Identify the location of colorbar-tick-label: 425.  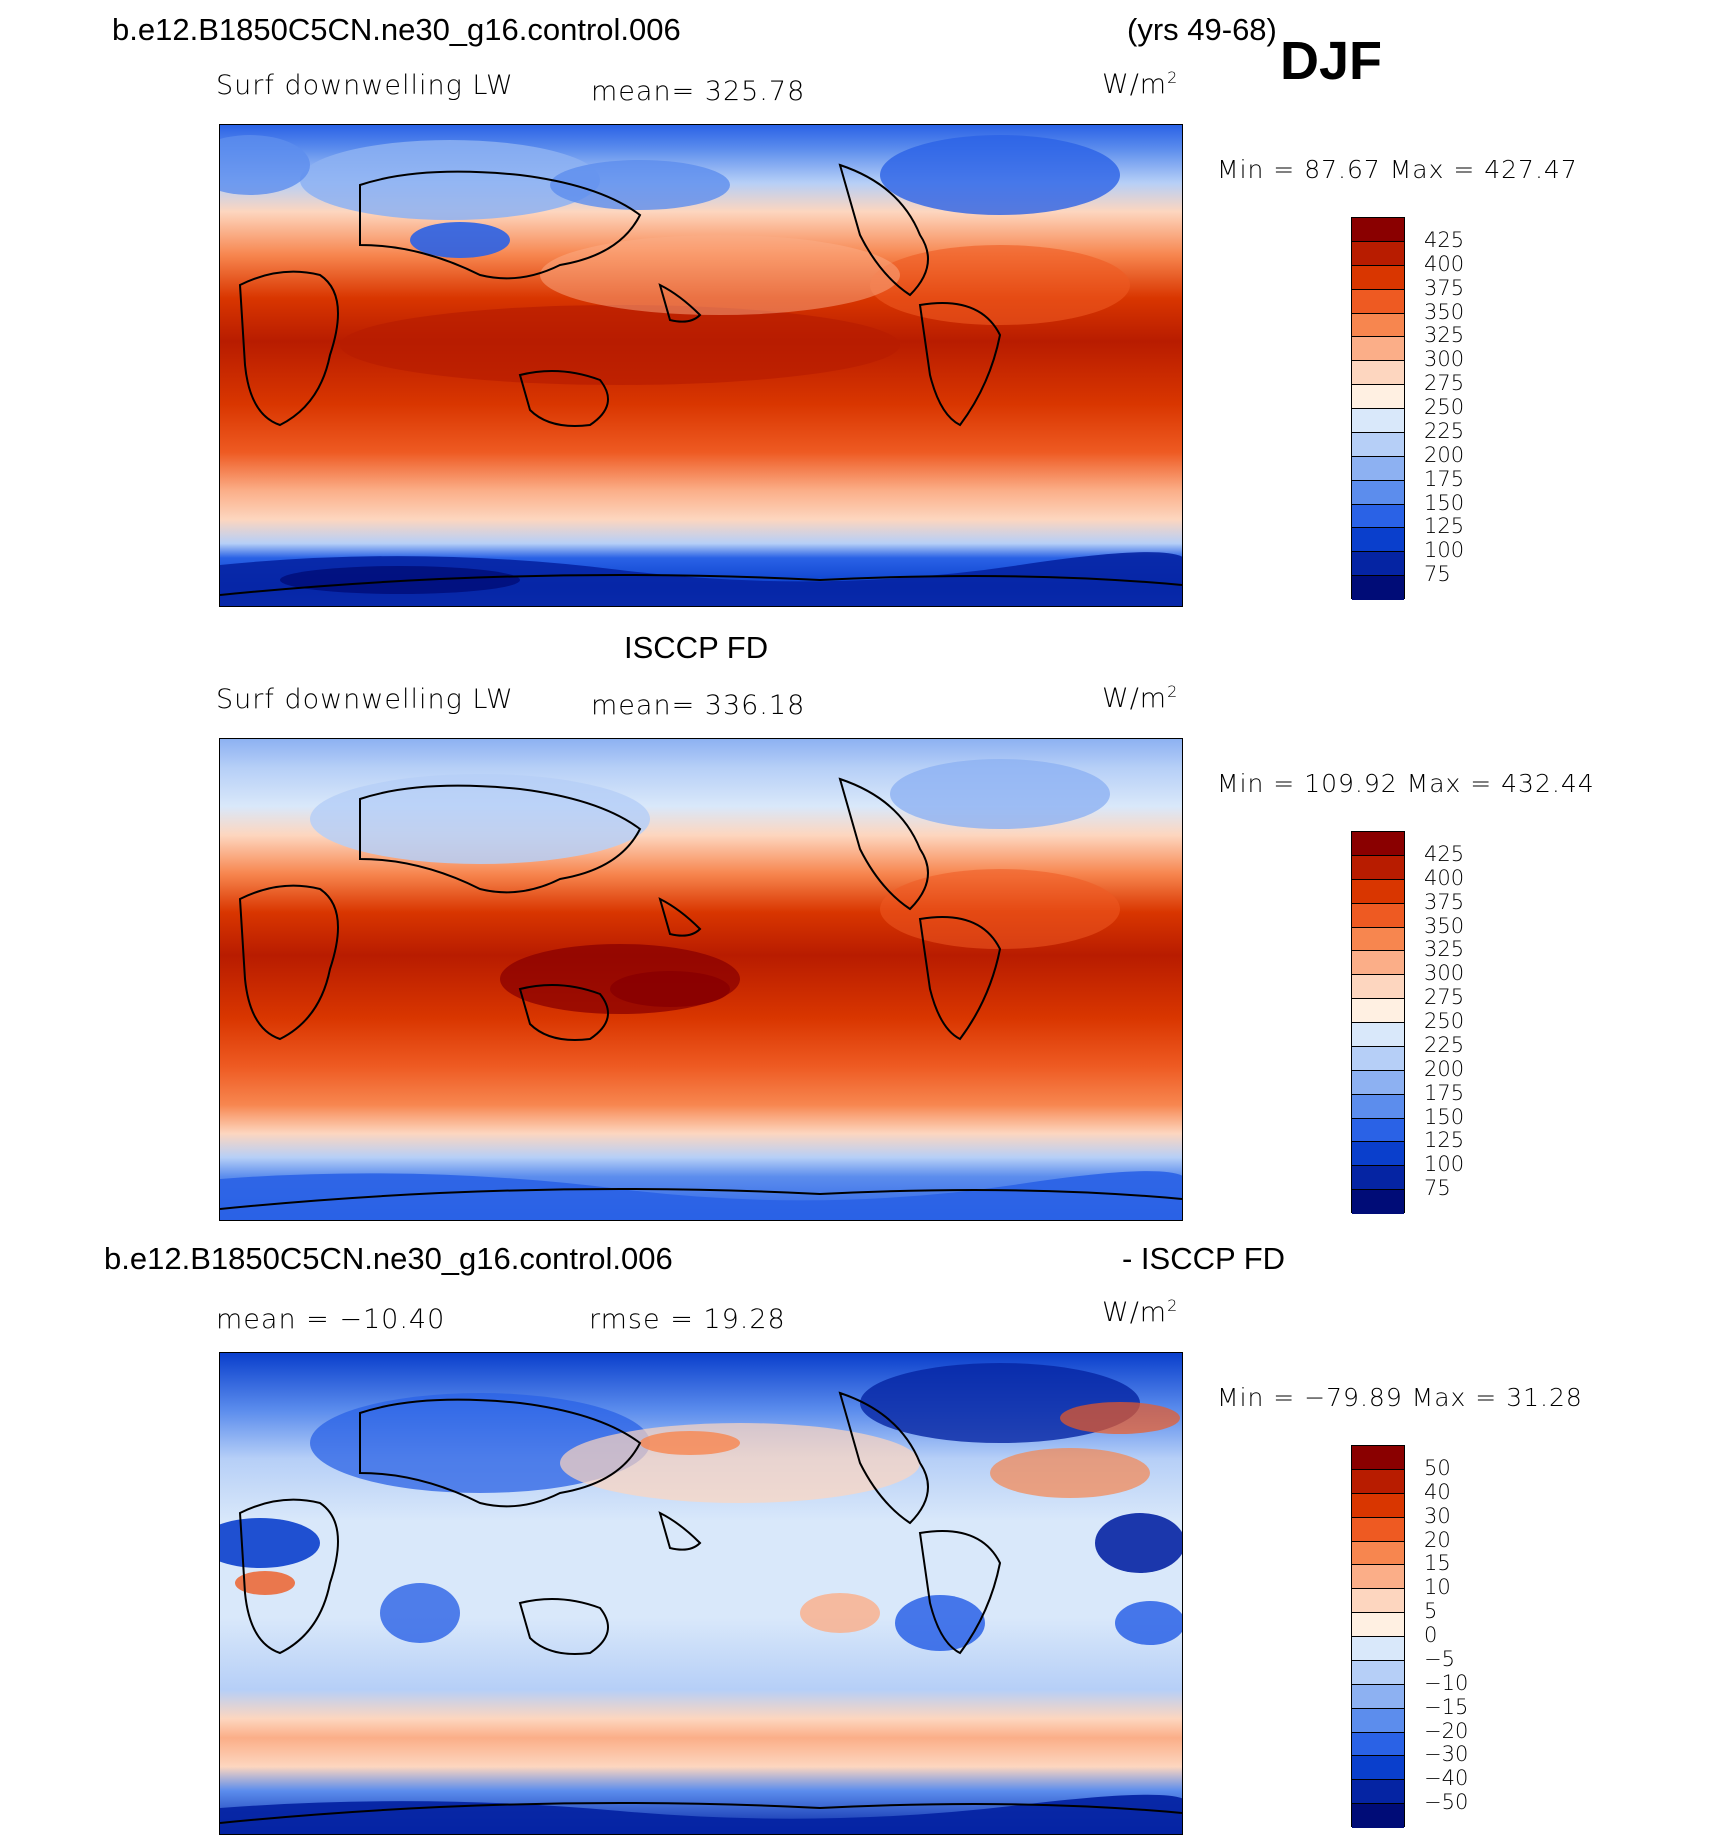
(1444, 239).